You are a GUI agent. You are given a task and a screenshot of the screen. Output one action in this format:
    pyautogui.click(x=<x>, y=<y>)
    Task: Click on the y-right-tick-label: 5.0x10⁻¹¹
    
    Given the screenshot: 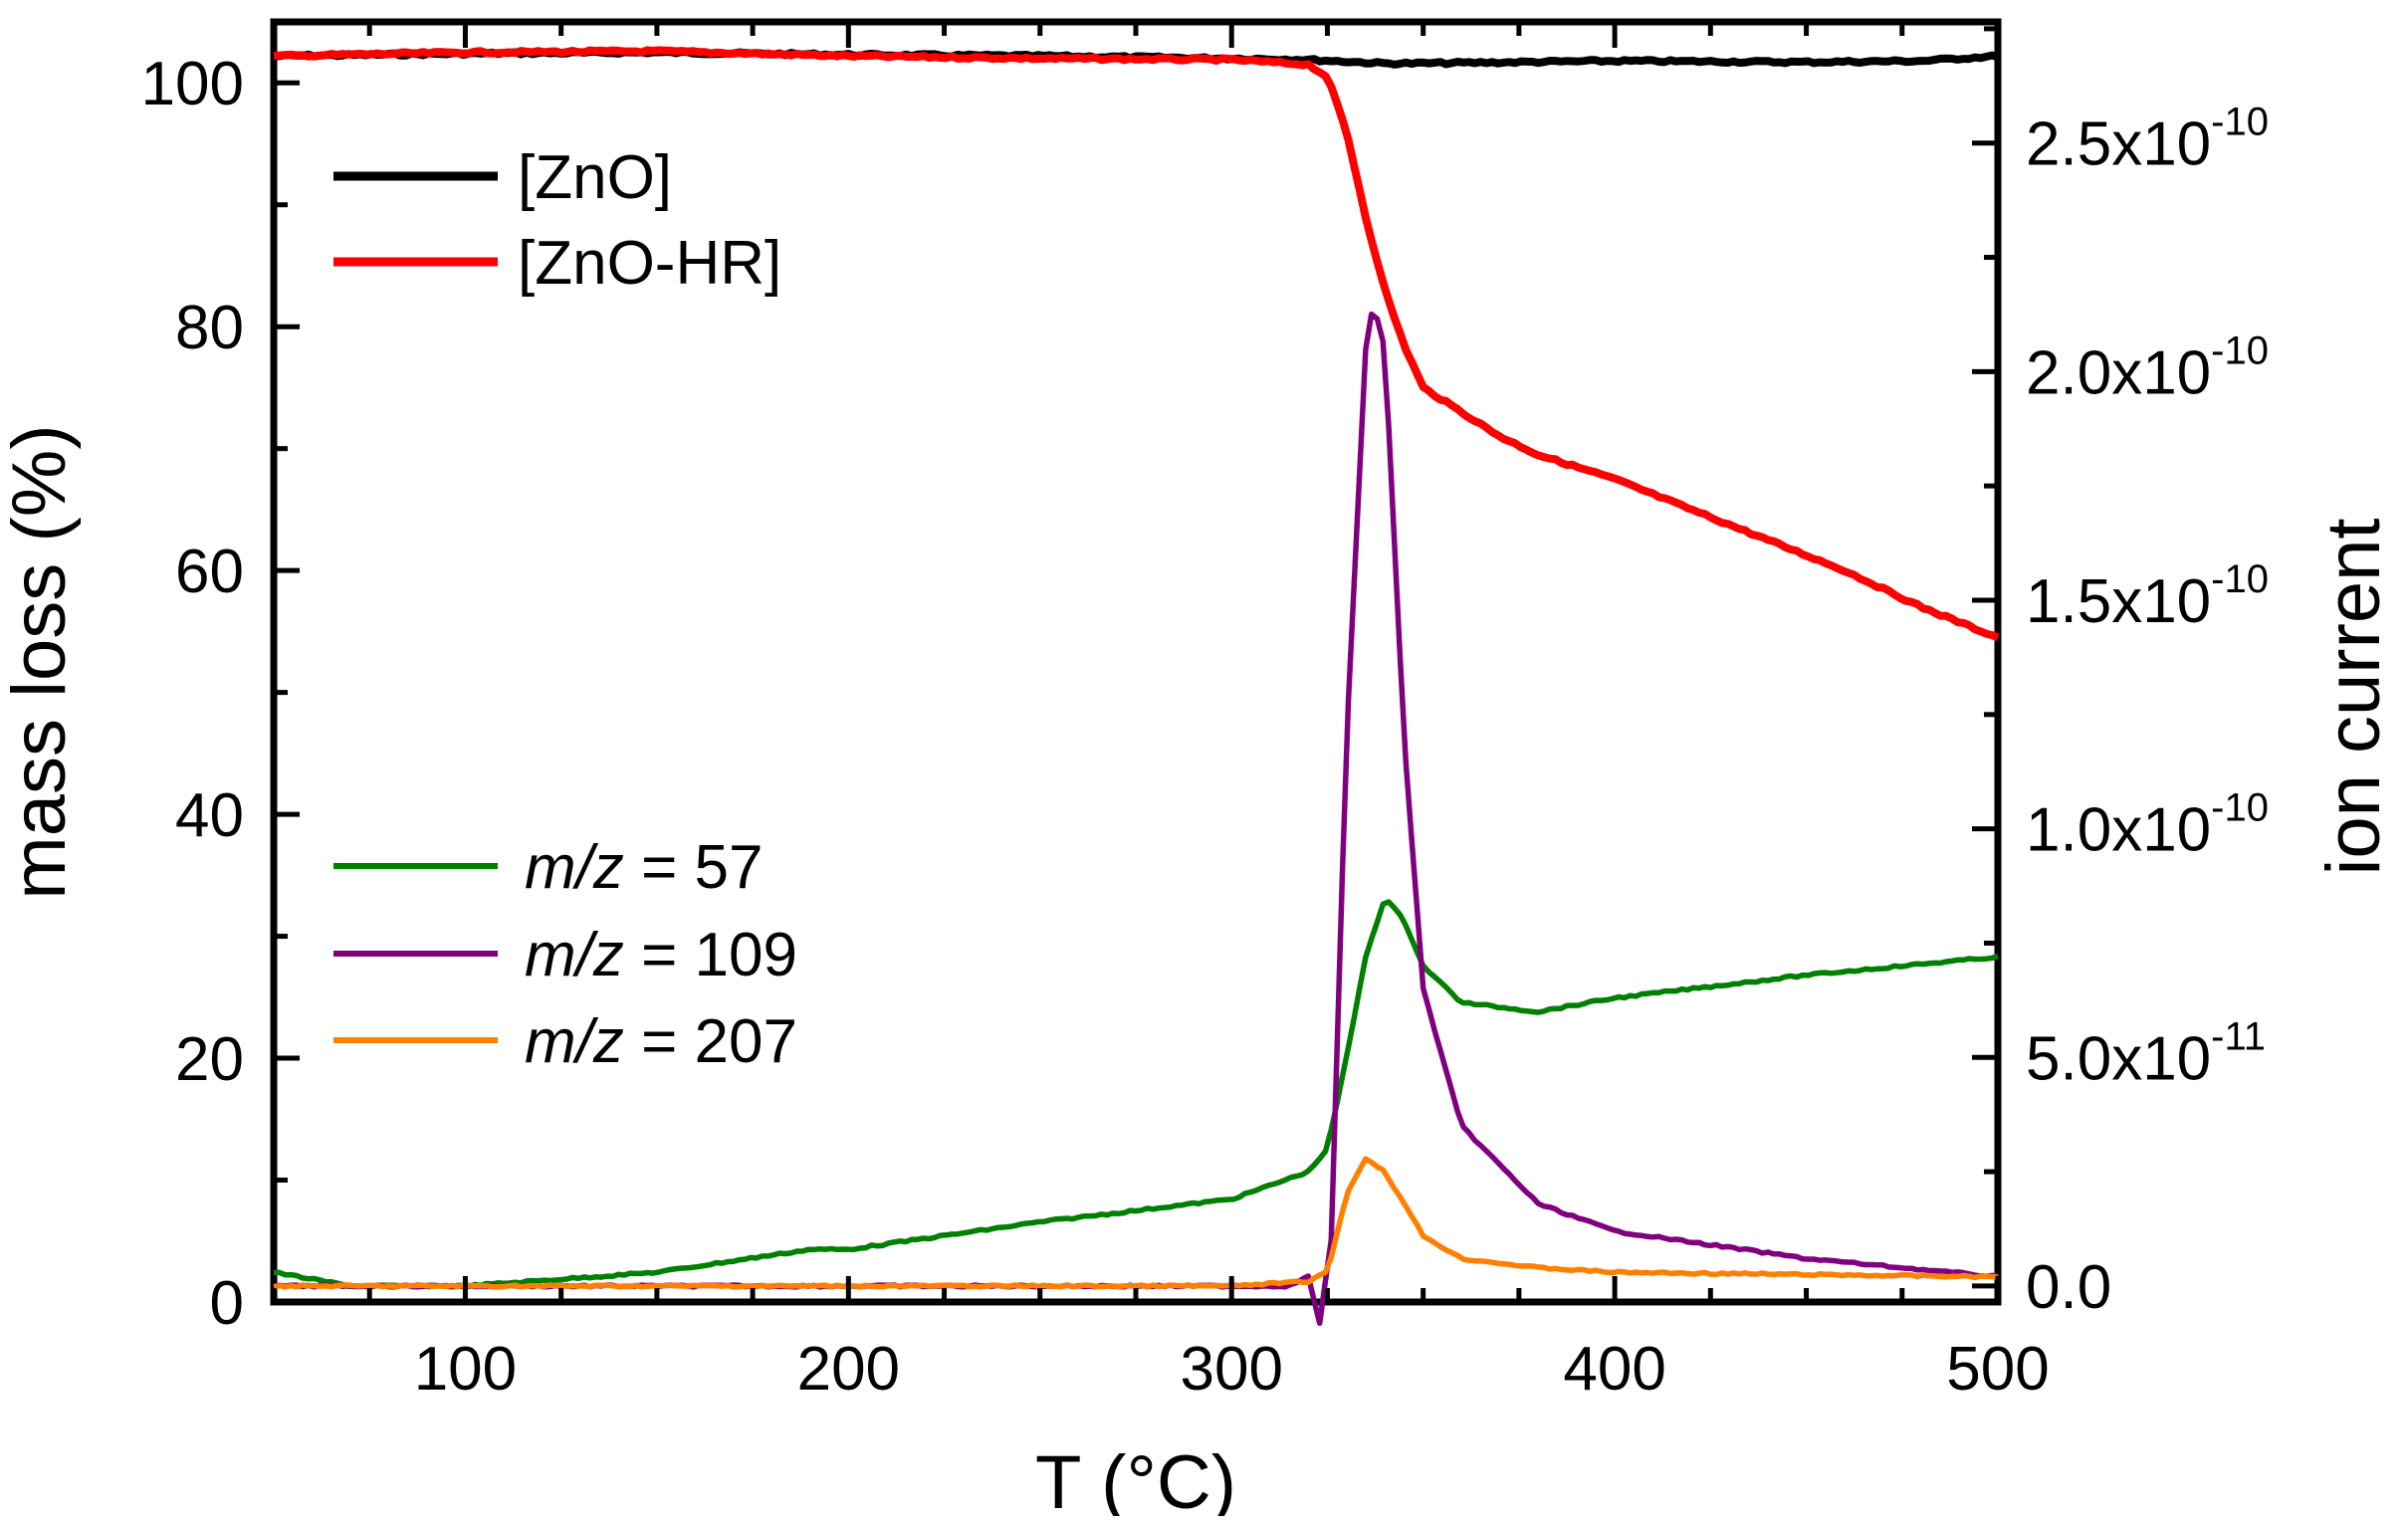 What is the action you would take?
    pyautogui.click(x=2146, y=1053)
    